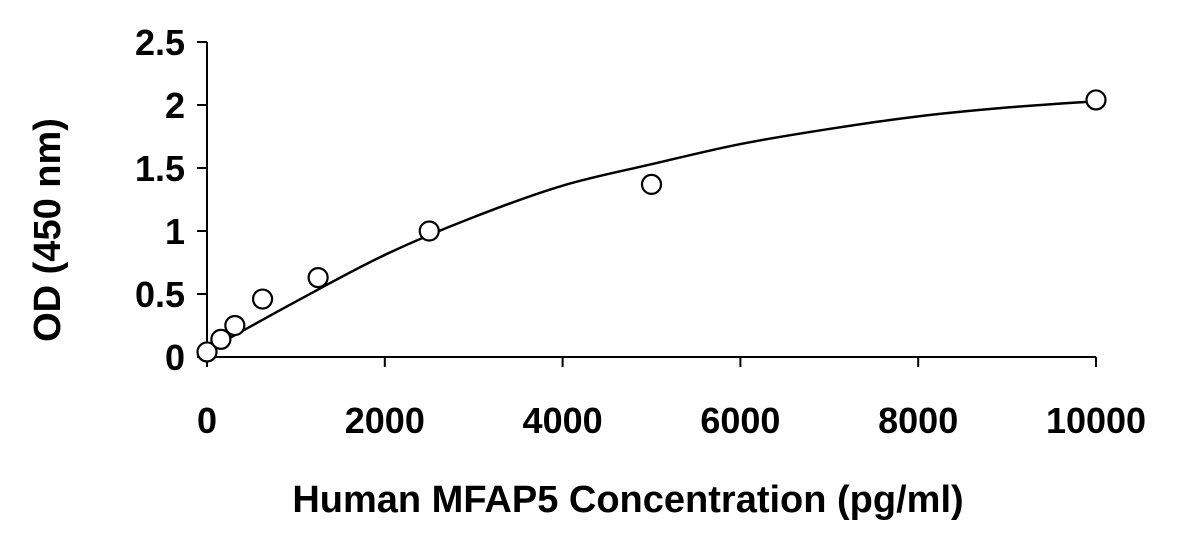 Image resolution: width=1183 pixels, height=558 pixels. I want to click on x-tick-label: 4000, so click(563, 420).